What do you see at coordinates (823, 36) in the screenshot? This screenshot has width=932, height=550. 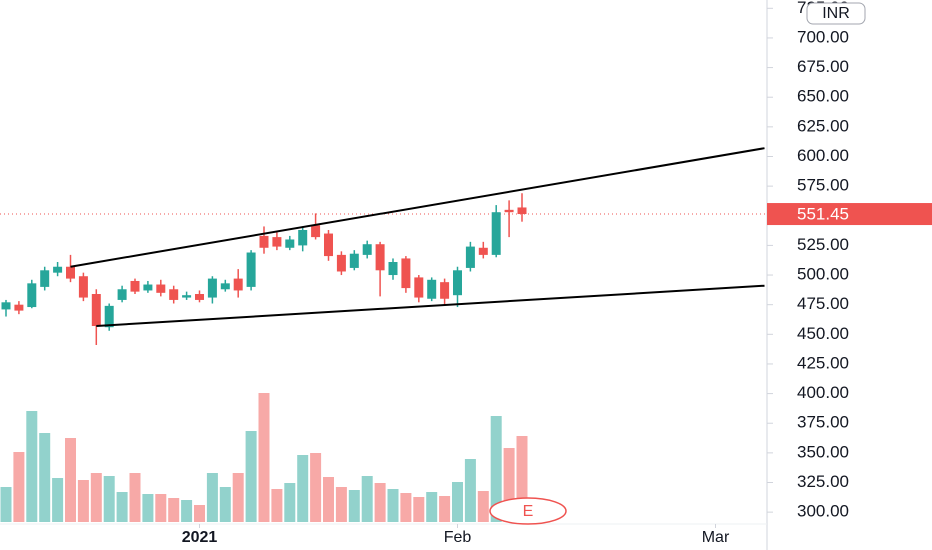 I see `y-tick-label: 700.00` at bounding box center [823, 36].